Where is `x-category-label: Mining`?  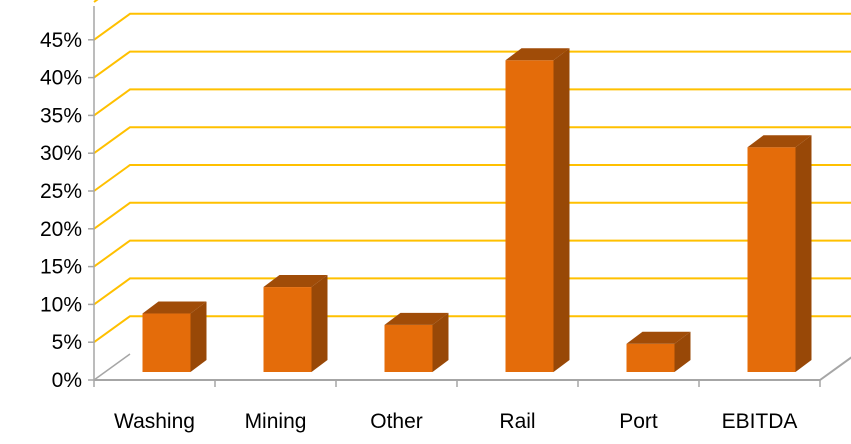
x-category-label: Mining is located at coordinates (276, 421).